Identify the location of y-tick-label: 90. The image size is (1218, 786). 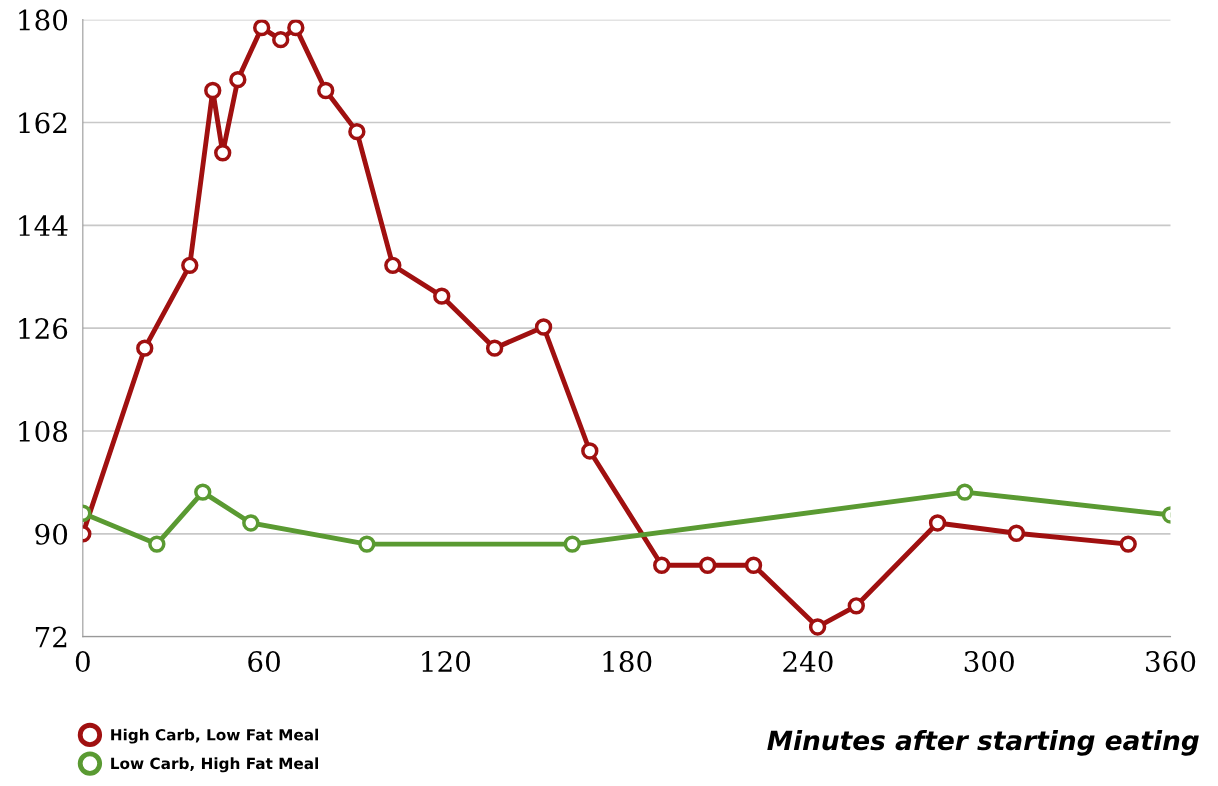
(51, 534).